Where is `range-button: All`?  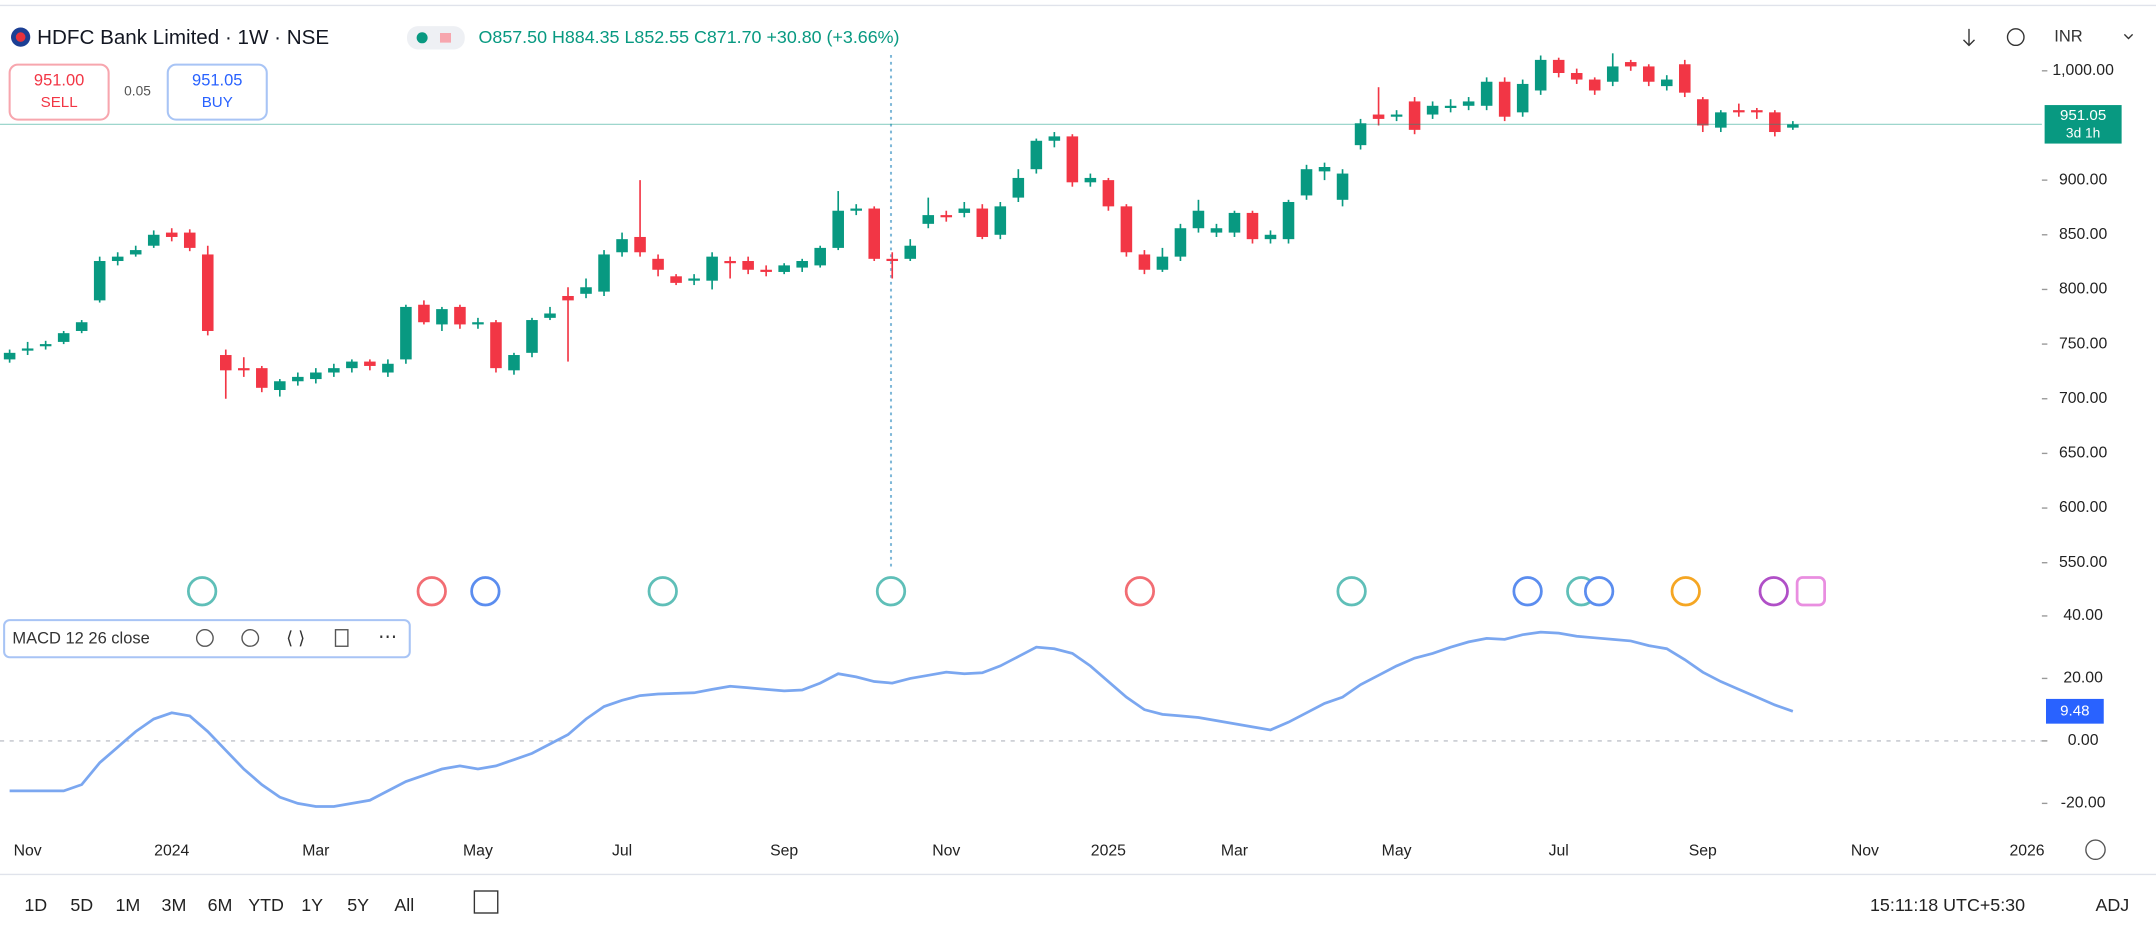 range-button: All is located at coordinates (404, 905).